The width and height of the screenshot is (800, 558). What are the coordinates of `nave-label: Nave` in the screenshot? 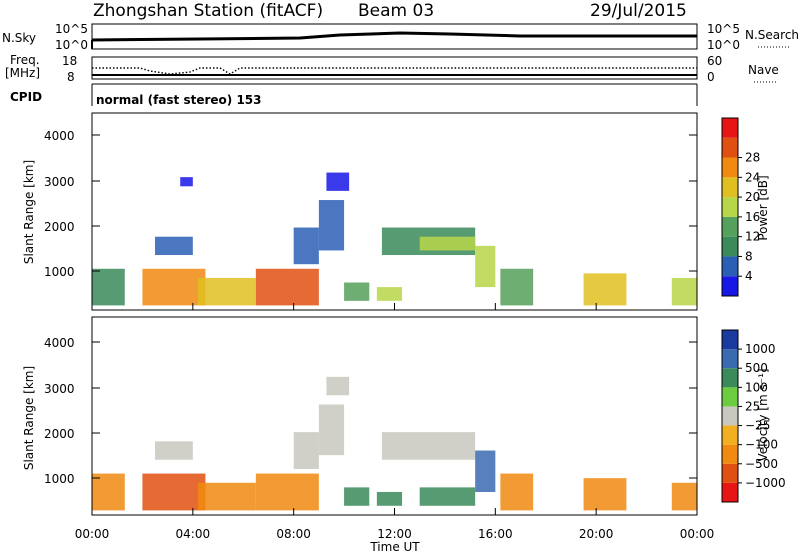 It's located at (763, 70).